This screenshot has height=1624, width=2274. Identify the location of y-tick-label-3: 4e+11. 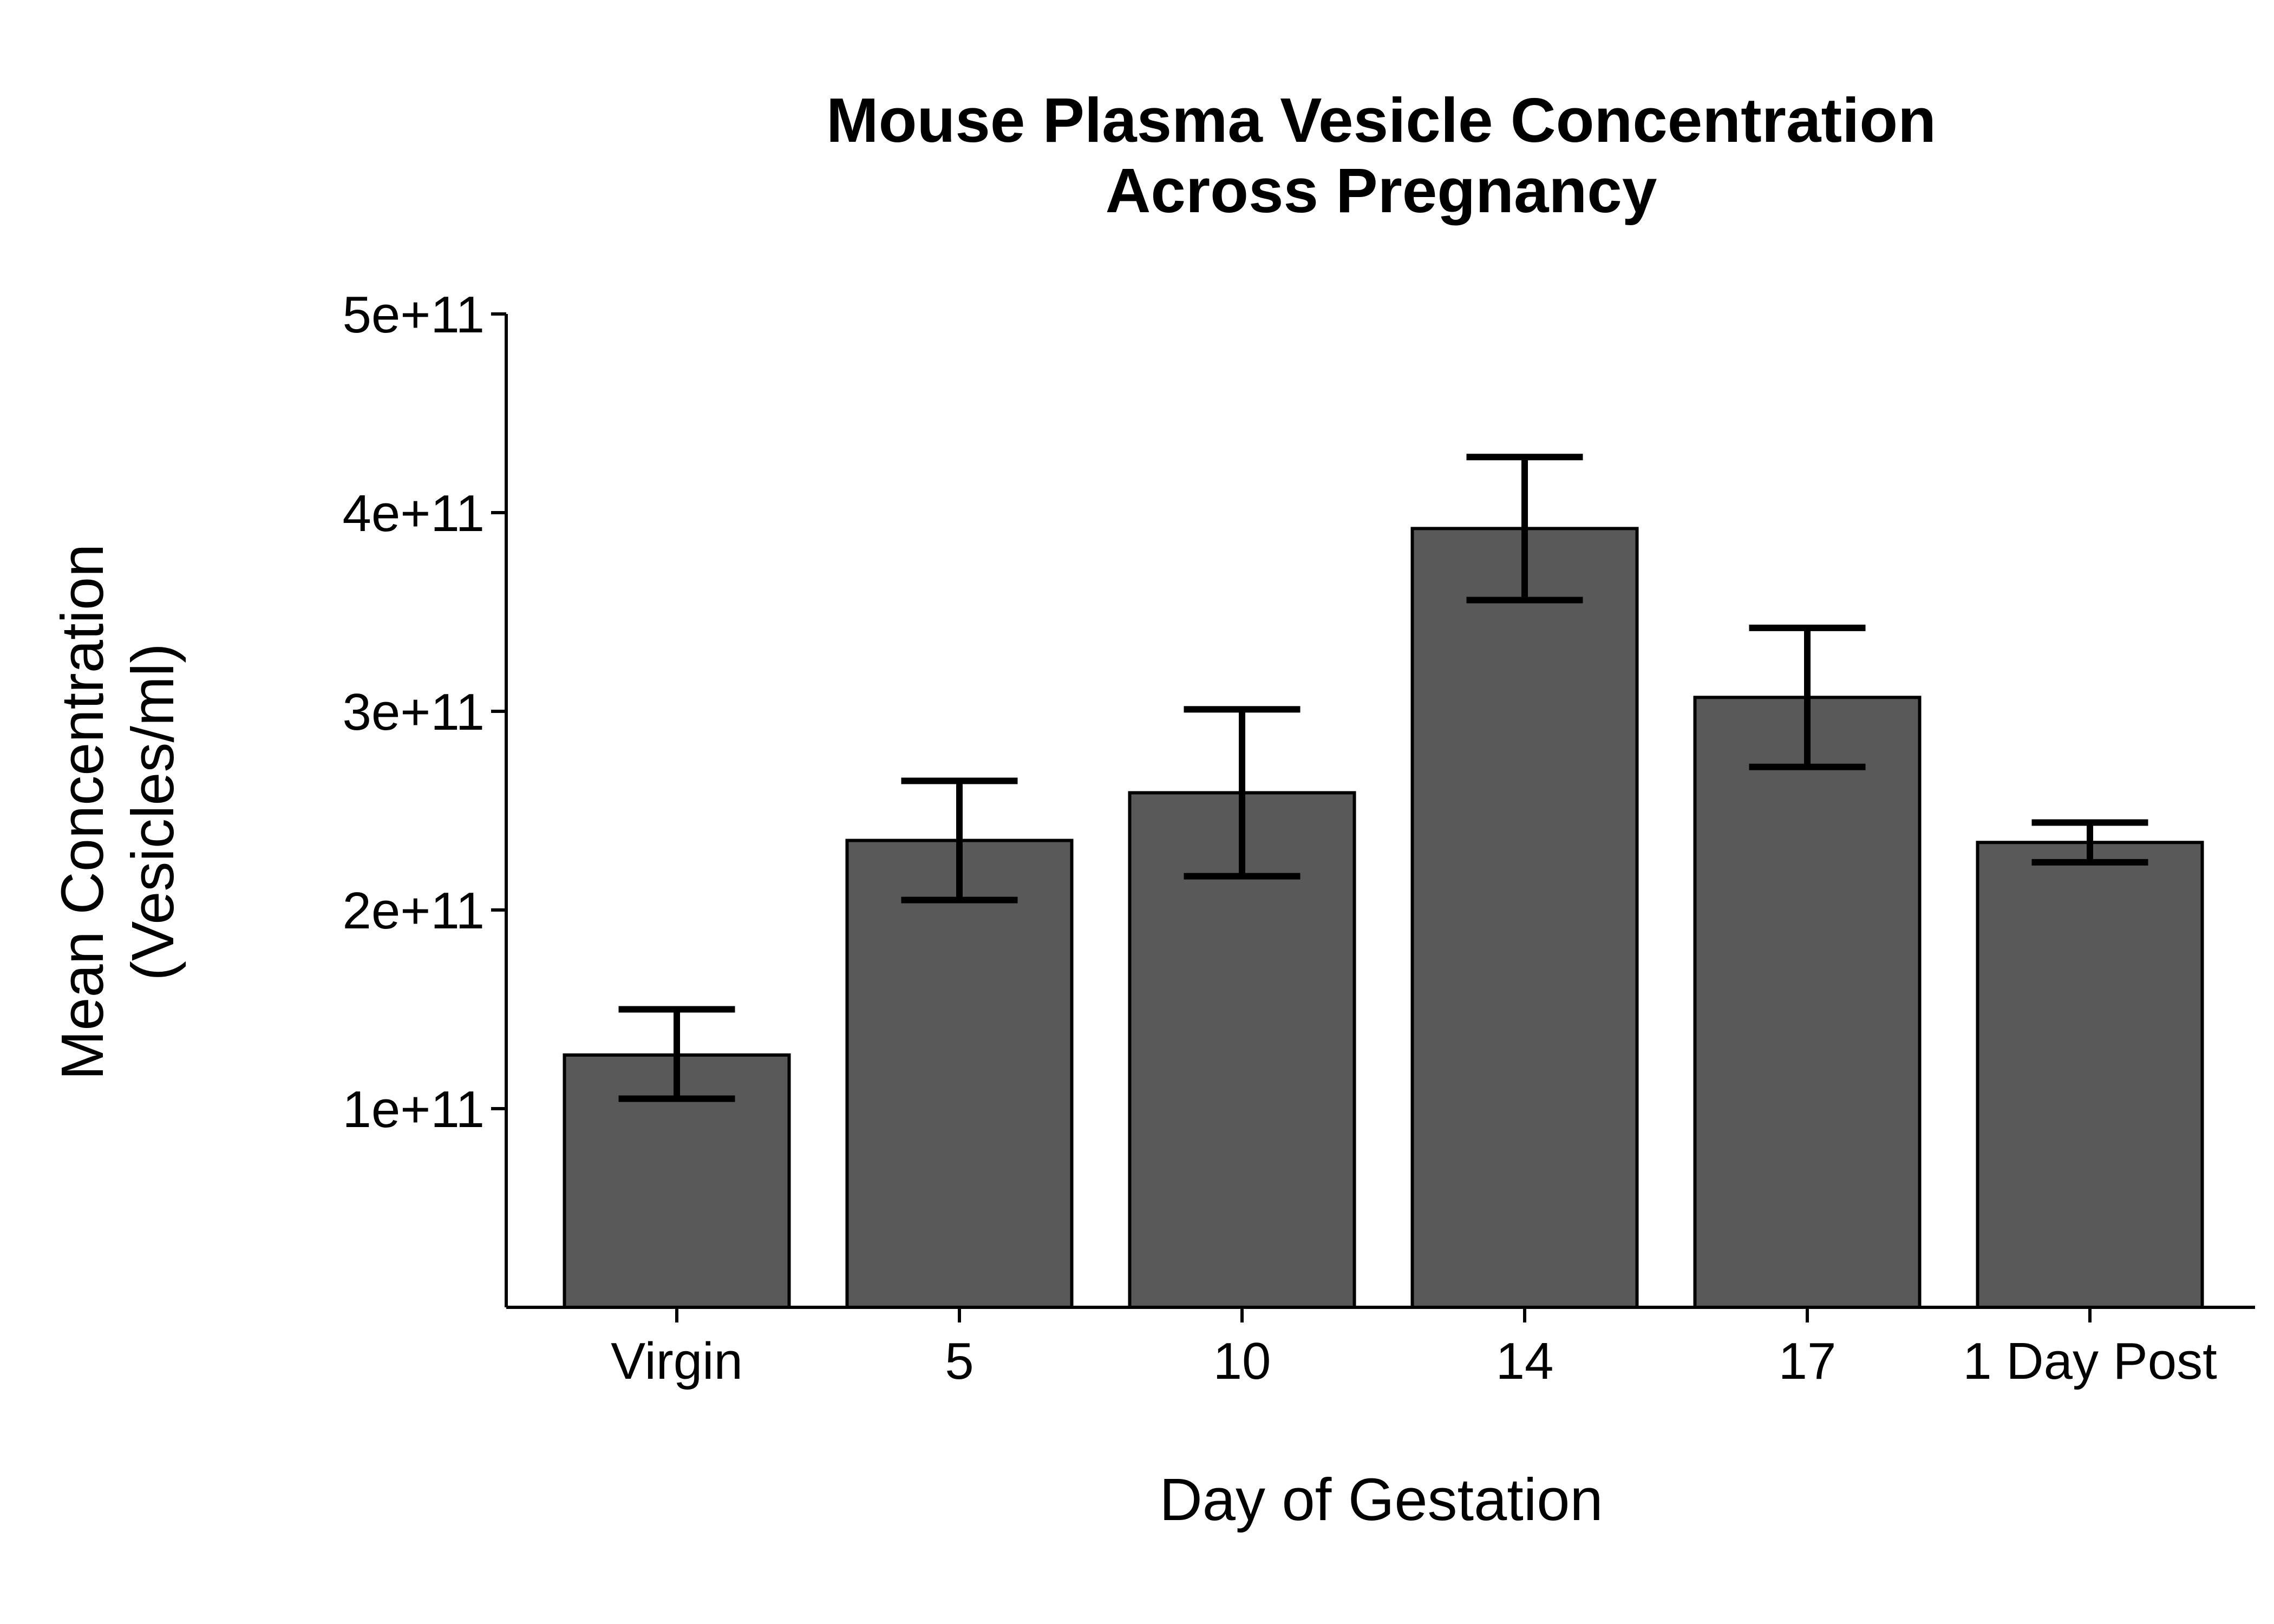
(414, 513).